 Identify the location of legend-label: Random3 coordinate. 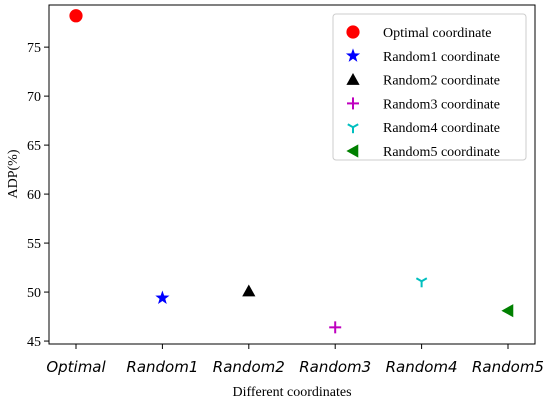
(441, 104).